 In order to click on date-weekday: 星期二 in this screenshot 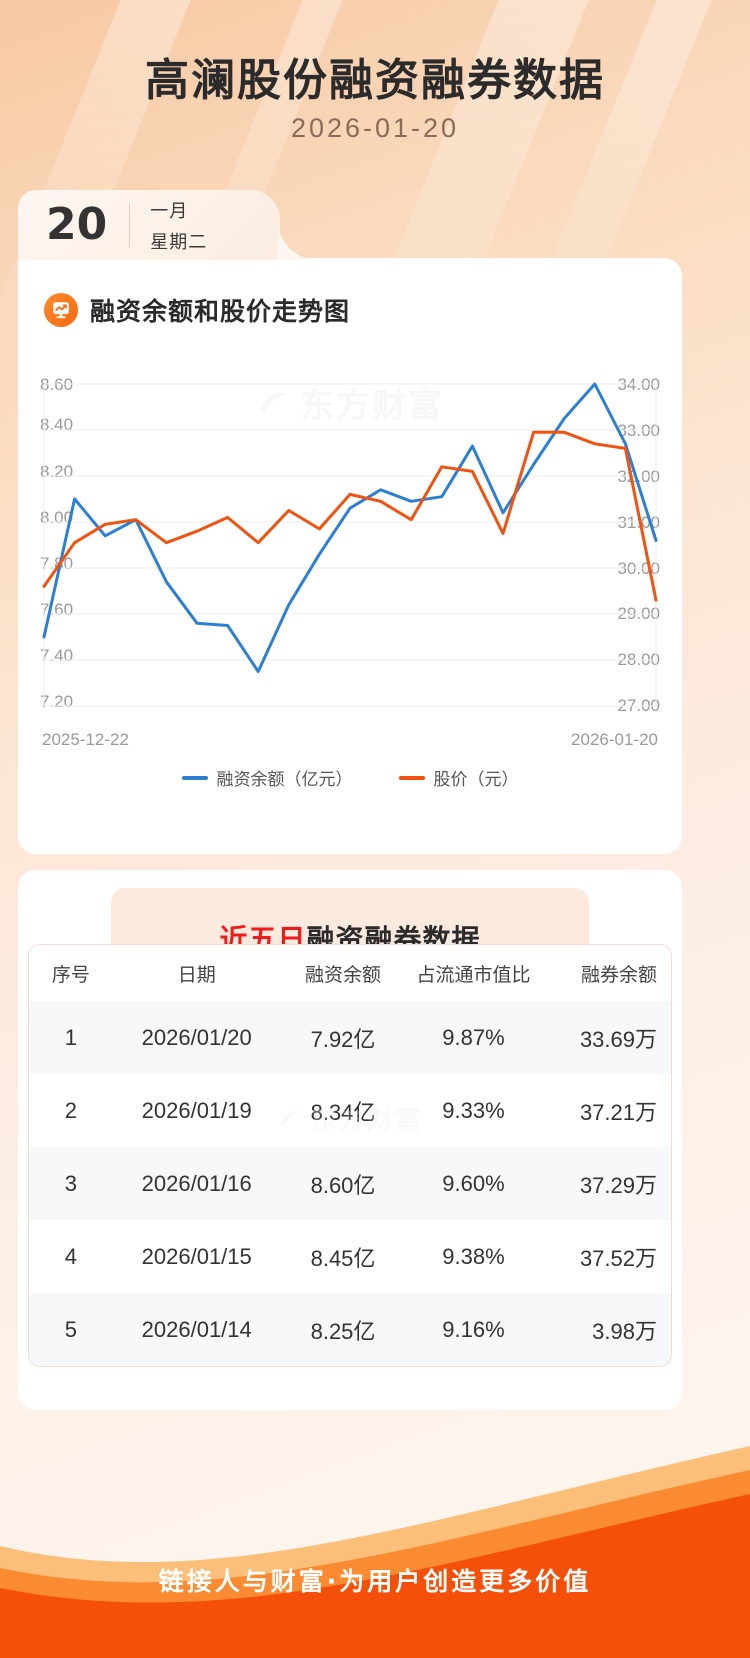, I will do `click(179, 241)`.